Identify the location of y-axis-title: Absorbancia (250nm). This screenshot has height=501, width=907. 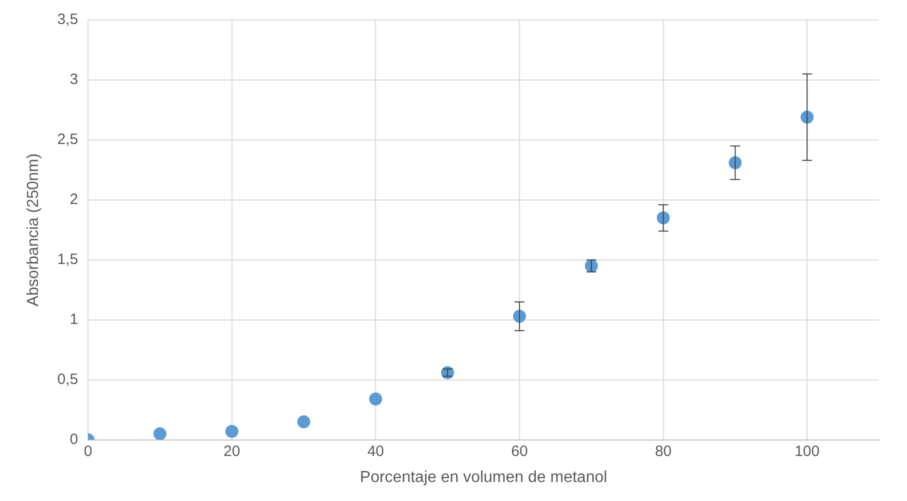
(33, 229).